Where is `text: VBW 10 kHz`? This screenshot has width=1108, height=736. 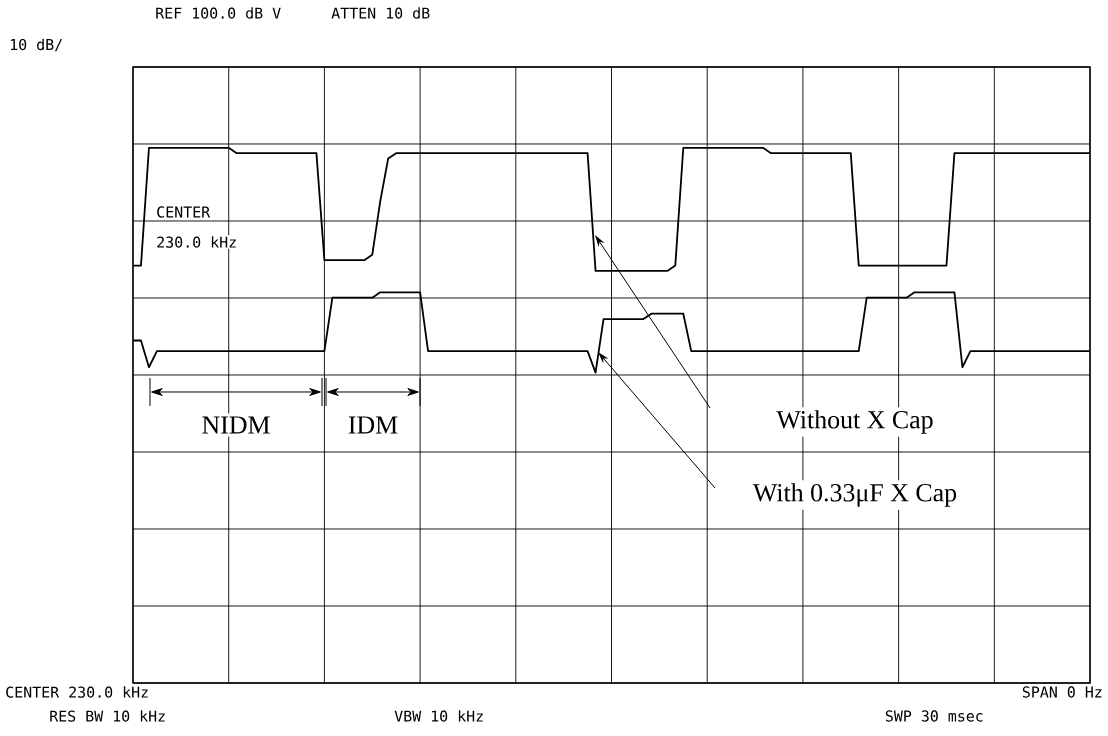 text: VBW 10 kHz is located at coordinates (438, 716).